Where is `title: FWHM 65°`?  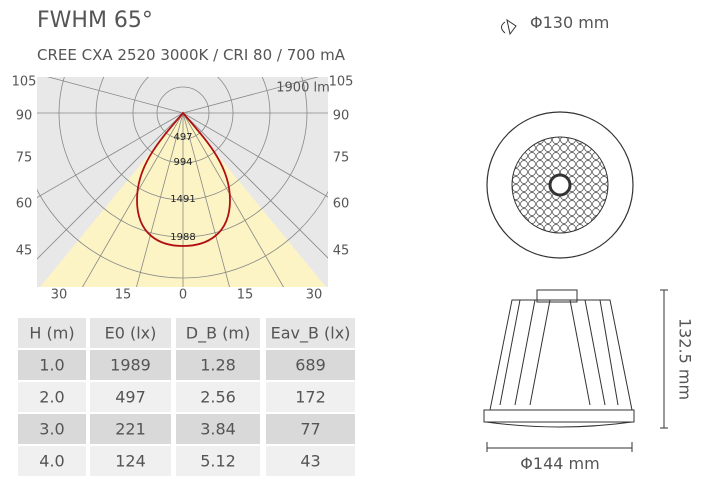
title: FWHM 65° is located at coordinates (95, 20).